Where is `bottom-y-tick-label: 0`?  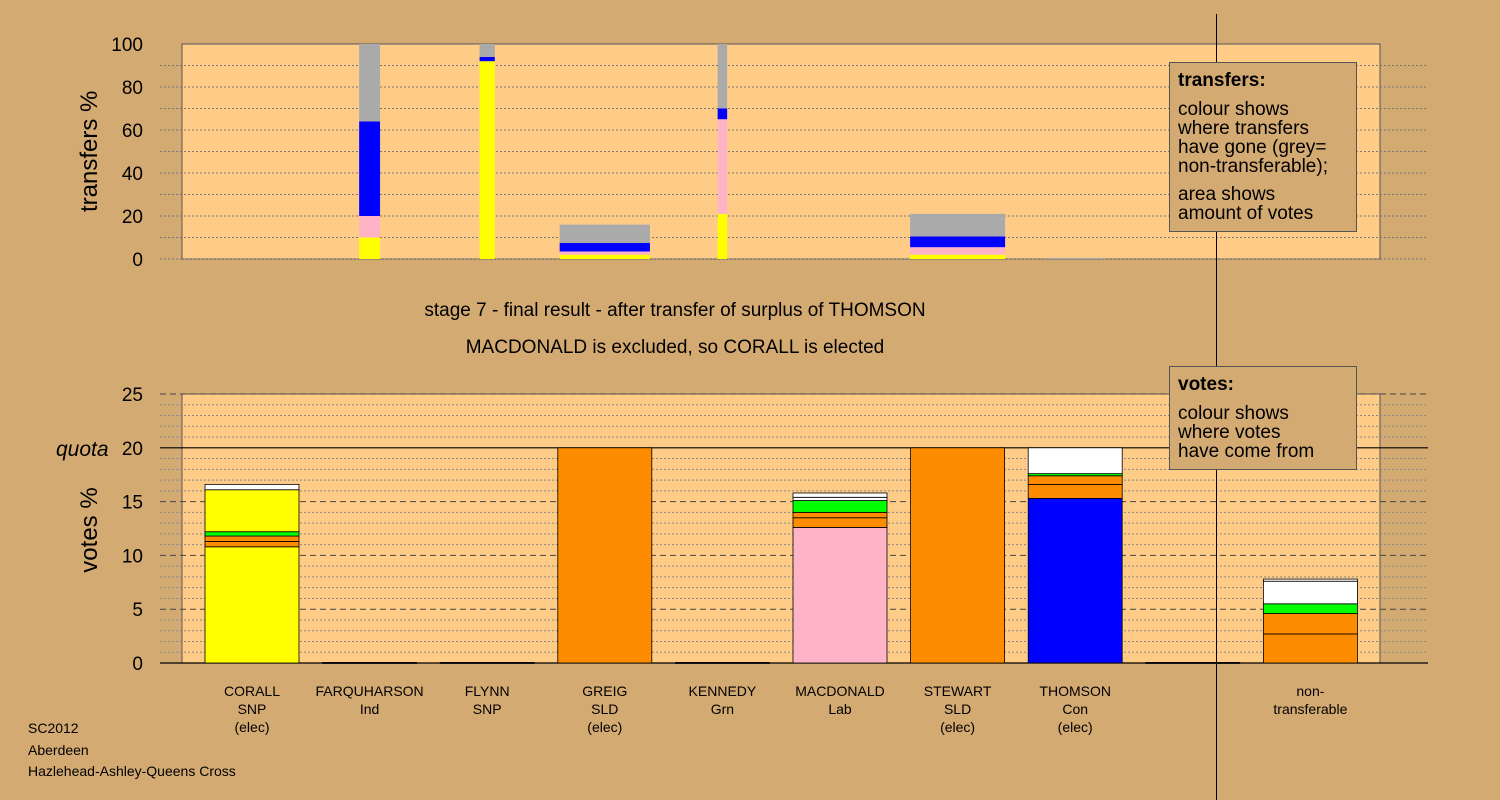 bottom-y-tick-label: 0 is located at coordinates (137, 664).